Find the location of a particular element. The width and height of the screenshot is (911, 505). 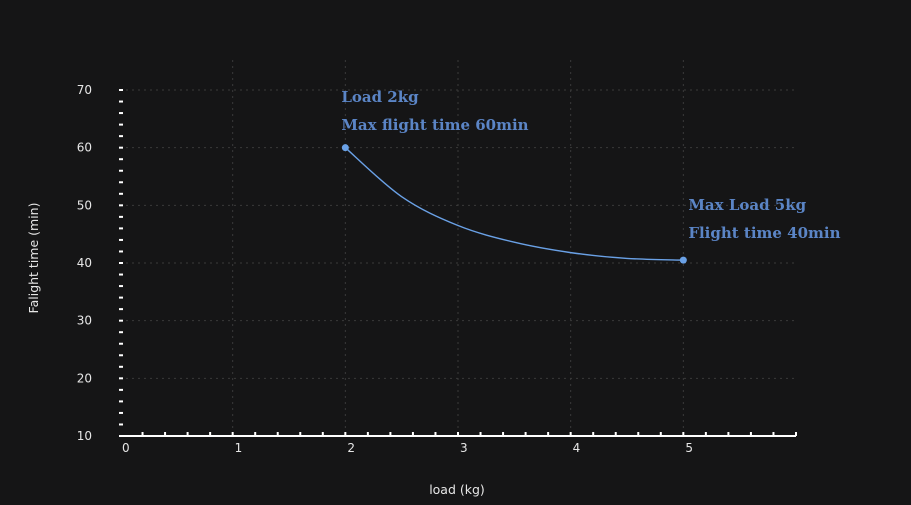

y-tick-label: 70 is located at coordinates (84, 90).